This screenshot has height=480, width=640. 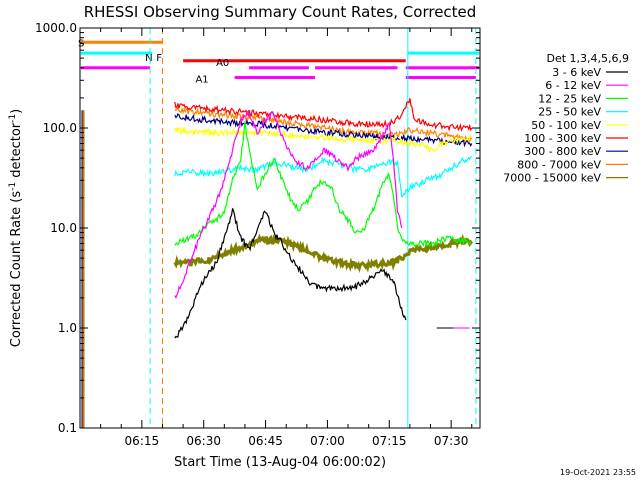 I want to click on early-spike, so click(x=83, y=269).